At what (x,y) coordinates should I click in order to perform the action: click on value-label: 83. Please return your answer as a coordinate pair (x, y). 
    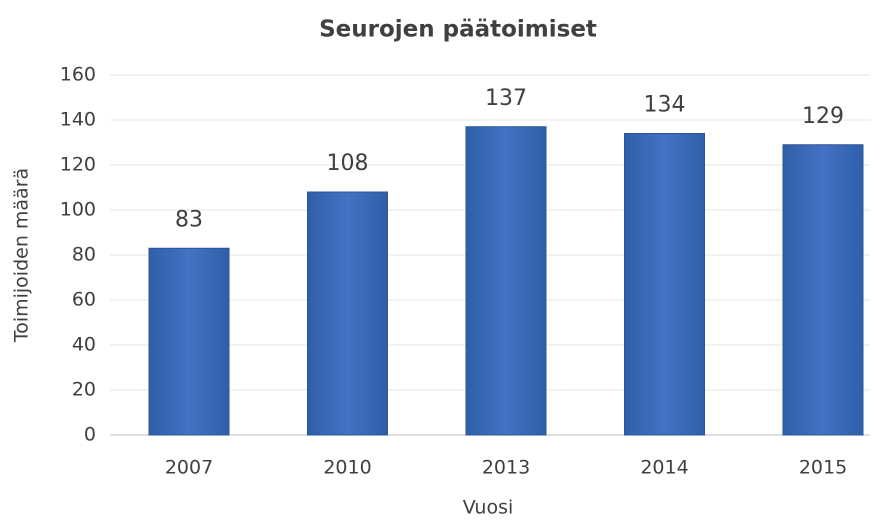
    Looking at the image, I should click on (189, 219).